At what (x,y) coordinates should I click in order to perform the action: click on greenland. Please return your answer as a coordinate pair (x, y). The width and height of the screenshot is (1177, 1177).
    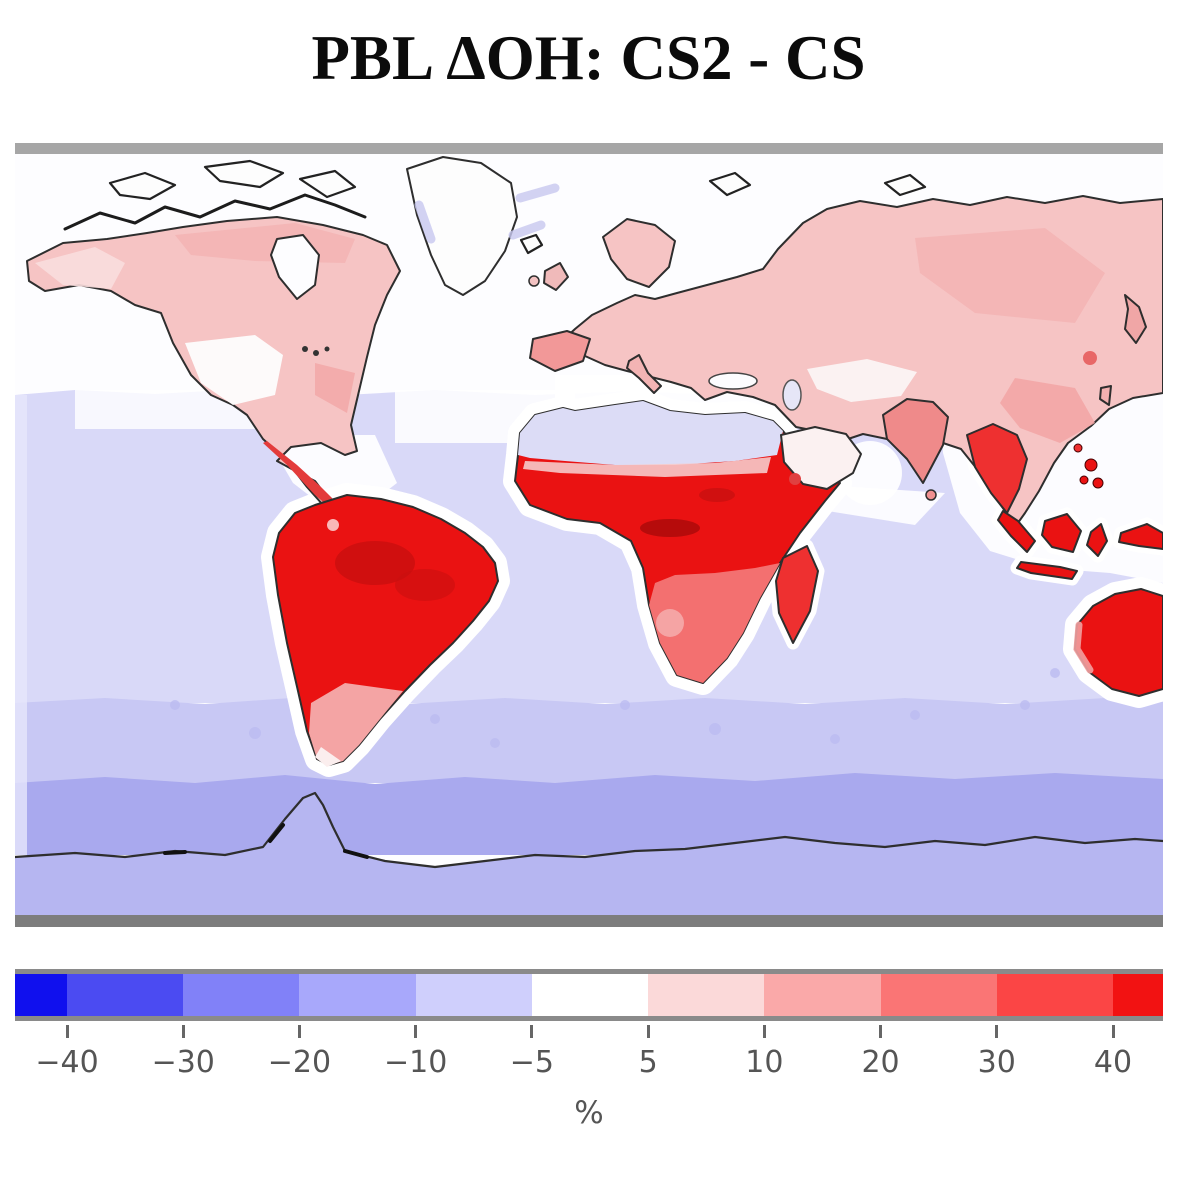
    Looking at the image, I should click on (462, 226).